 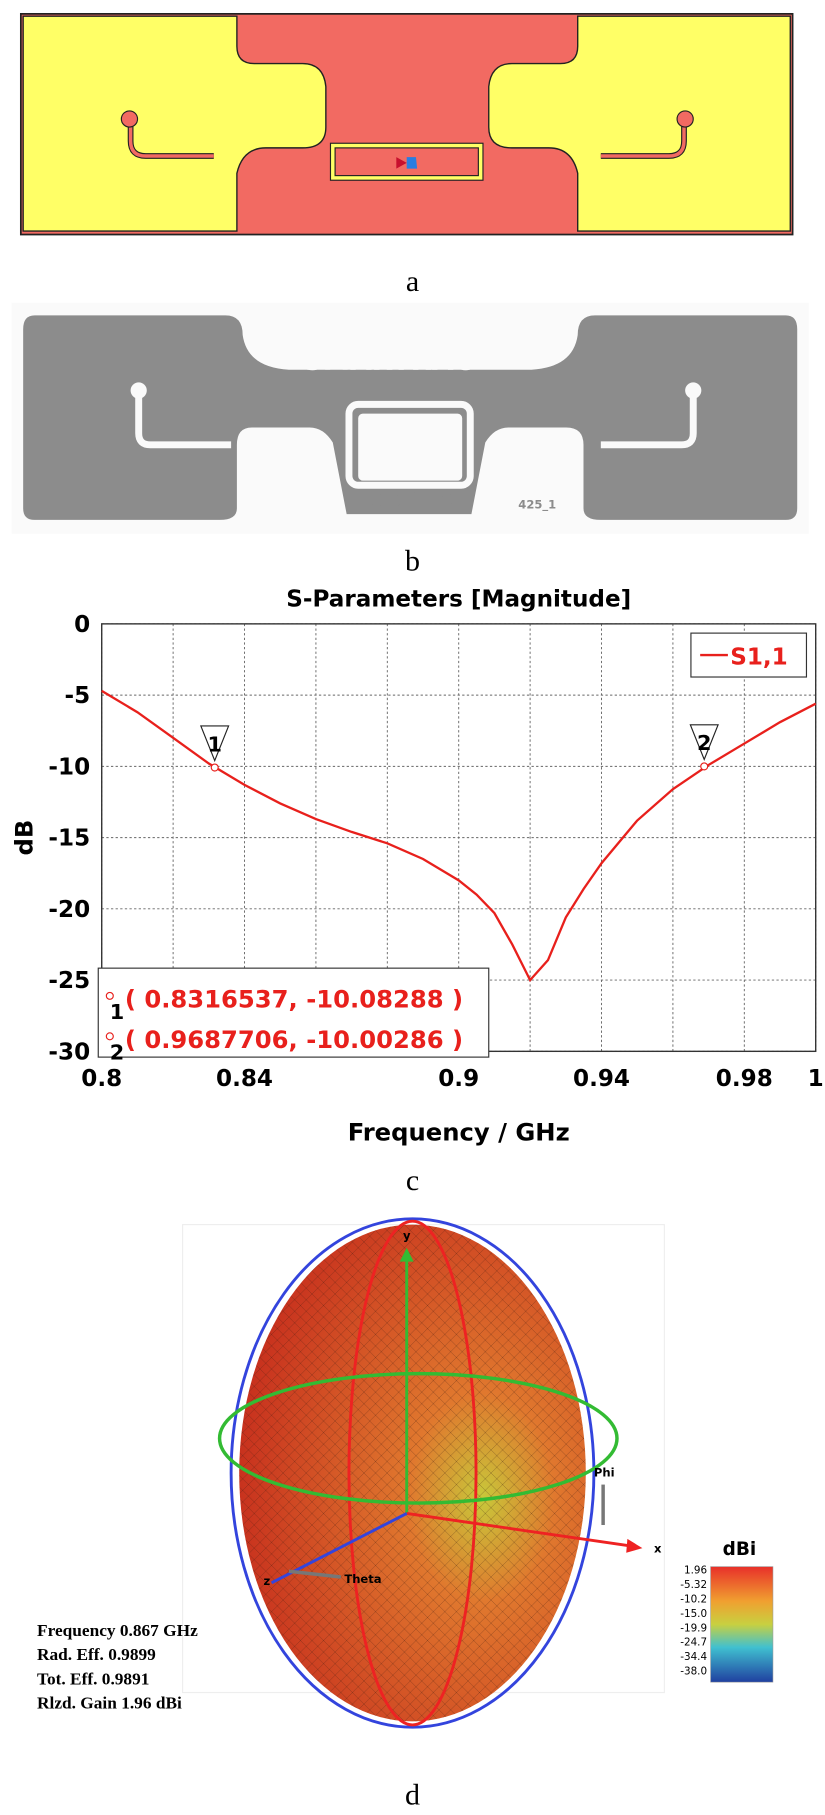 I want to click on marker-name: 2, so click(x=704, y=743).